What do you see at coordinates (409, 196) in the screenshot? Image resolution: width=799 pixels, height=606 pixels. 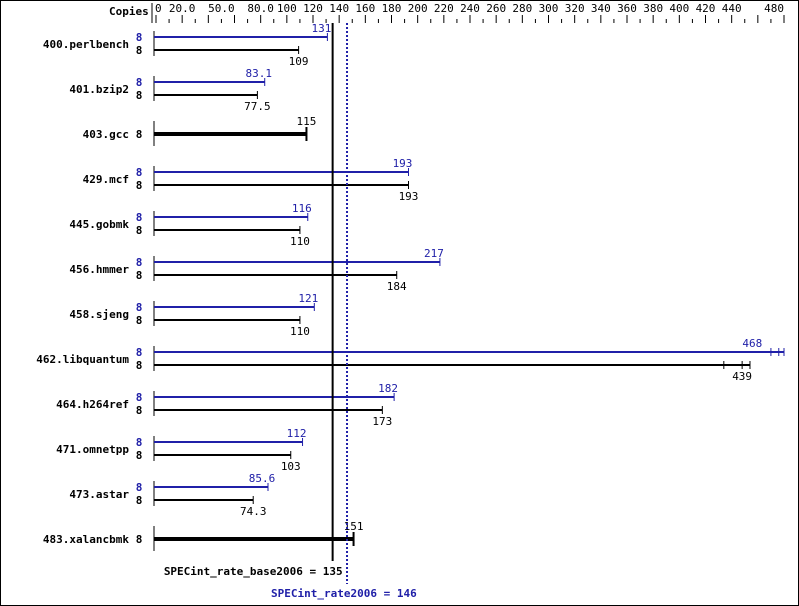 I see `base-value-label: 193` at bounding box center [409, 196].